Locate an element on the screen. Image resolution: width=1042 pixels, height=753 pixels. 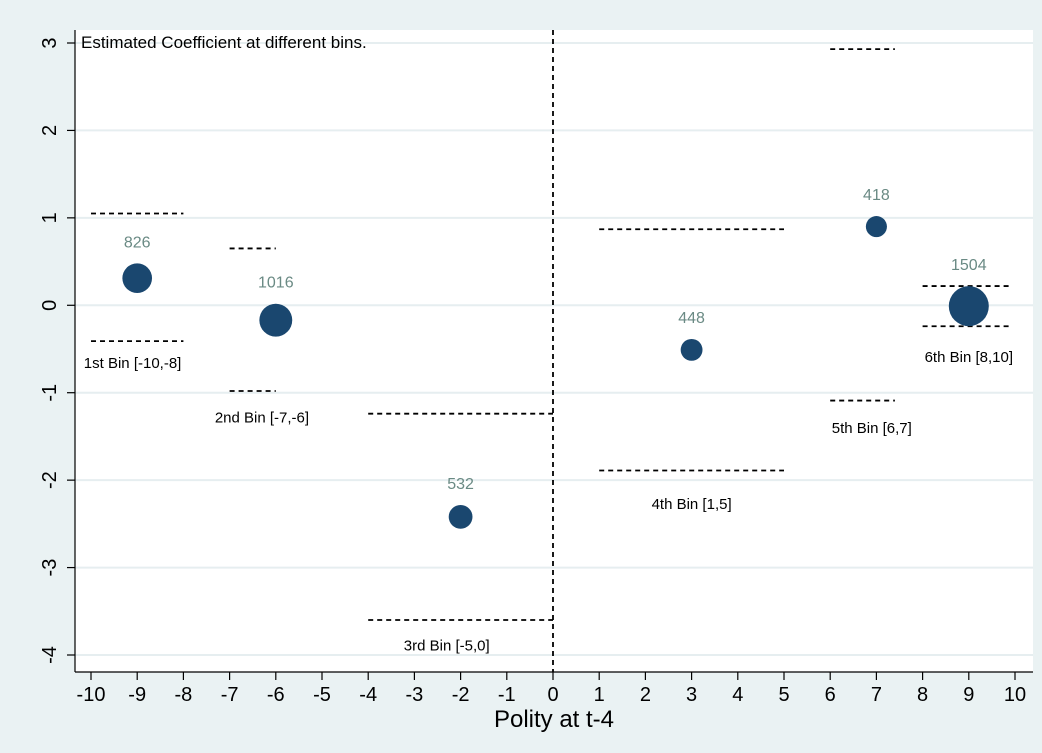
count-label: 448 is located at coordinates (691, 318).